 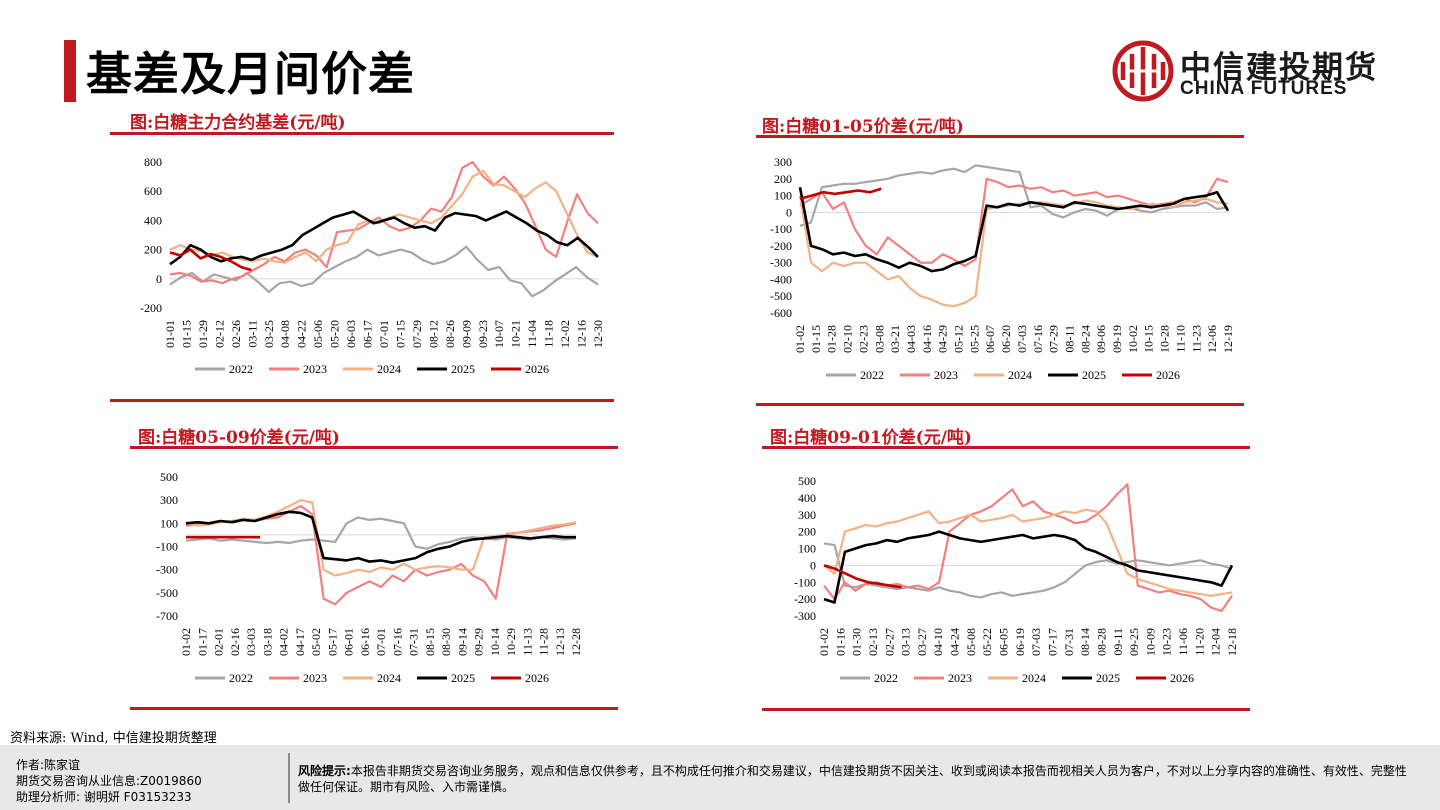 What do you see at coordinates (235, 642) in the screenshot?
I see `spread0509-x-tick-label: 02-16` at bounding box center [235, 642].